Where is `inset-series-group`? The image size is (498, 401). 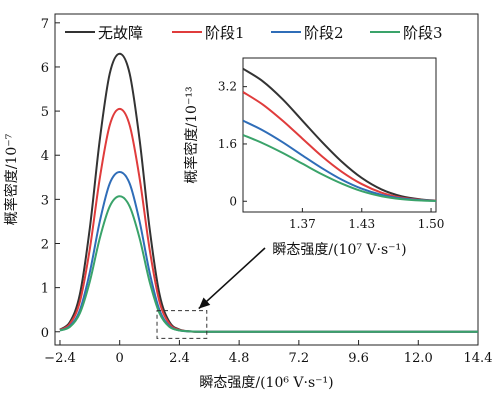
inset-series-group is located at coordinates (339, 134).